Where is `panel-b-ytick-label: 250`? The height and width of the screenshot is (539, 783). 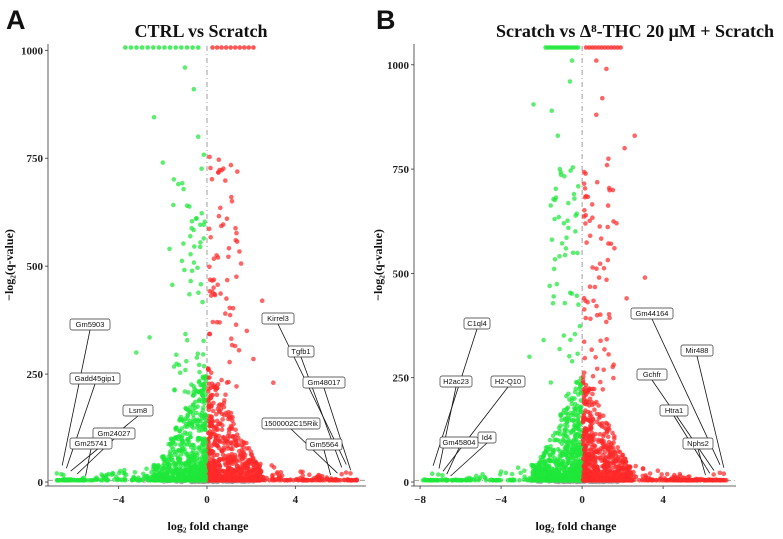 panel-b-ytick-label: 250 is located at coordinates (401, 379).